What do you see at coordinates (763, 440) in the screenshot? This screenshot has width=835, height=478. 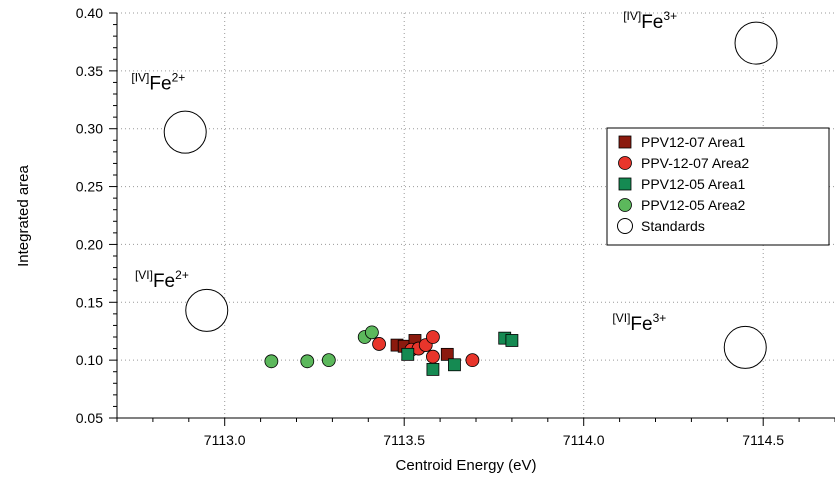 I see `x-tick-label: 7114.5` at bounding box center [763, 440].